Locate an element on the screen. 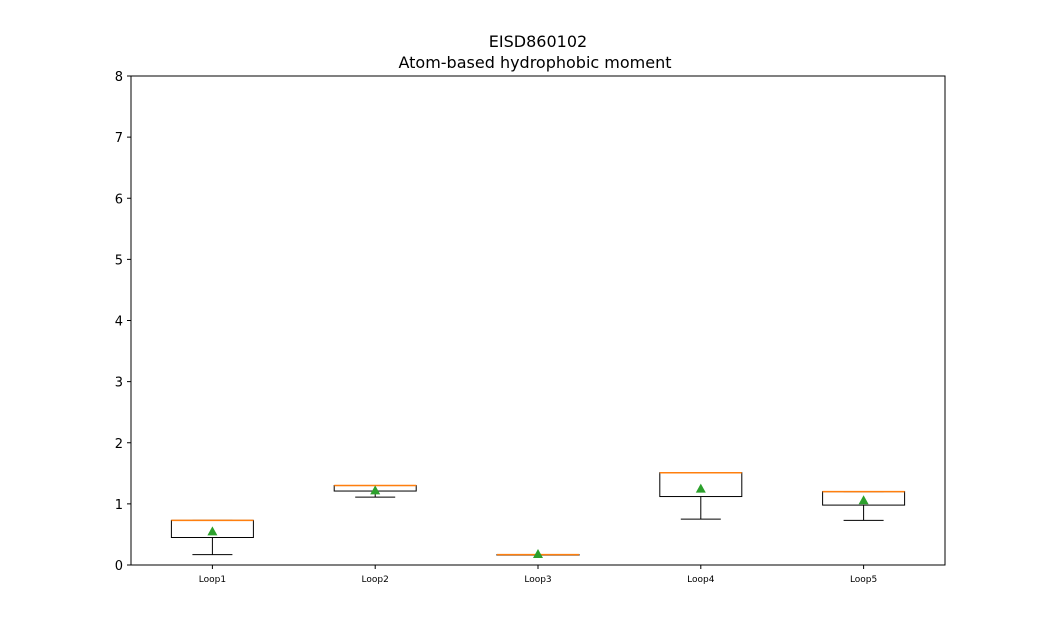 This screenshot has height=635, width=1050. y-tick-label-2: 2 is located at coordinates (119, 444).